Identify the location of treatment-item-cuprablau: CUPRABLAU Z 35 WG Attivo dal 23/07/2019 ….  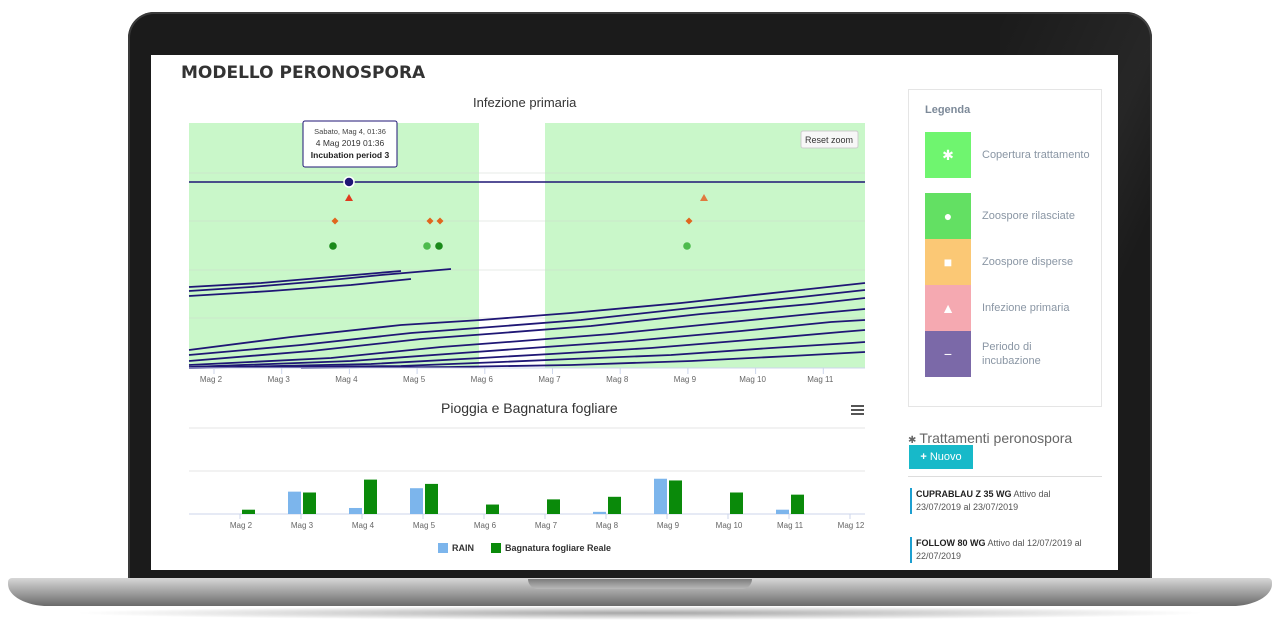
(1002, 501).